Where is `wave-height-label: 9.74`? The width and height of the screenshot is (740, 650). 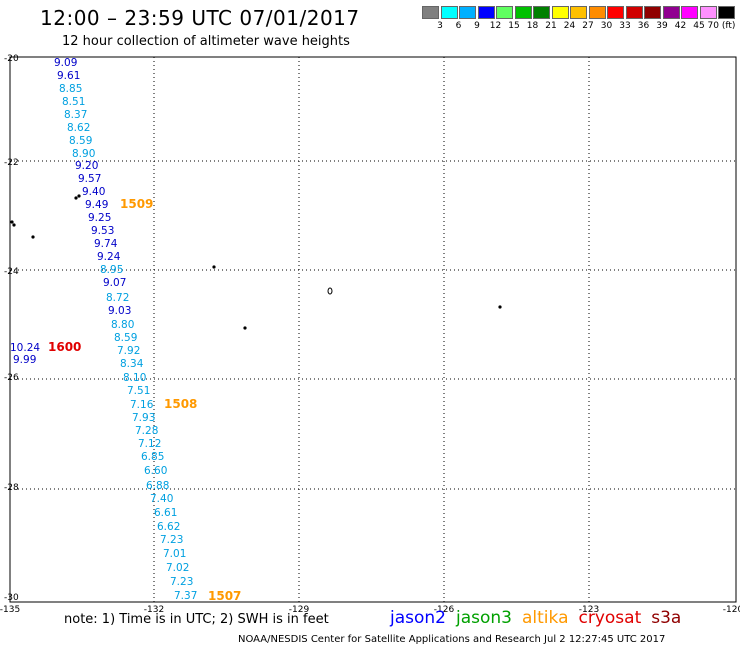 wave-height-label: 9.74 is located at coordinates (106, 244).